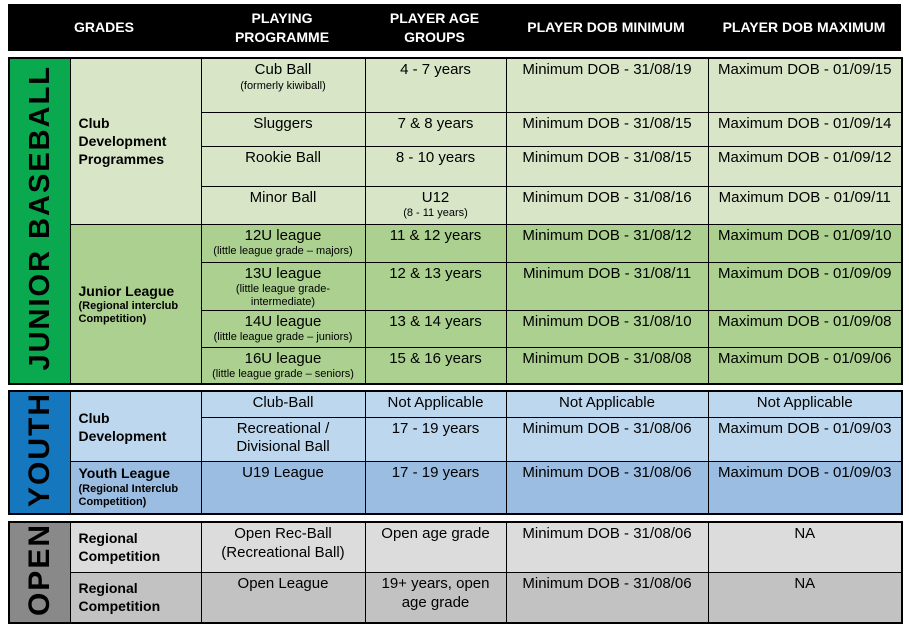 The image size is (909, 624). I want to click on grade-label: Youth League, so click(124, 473).